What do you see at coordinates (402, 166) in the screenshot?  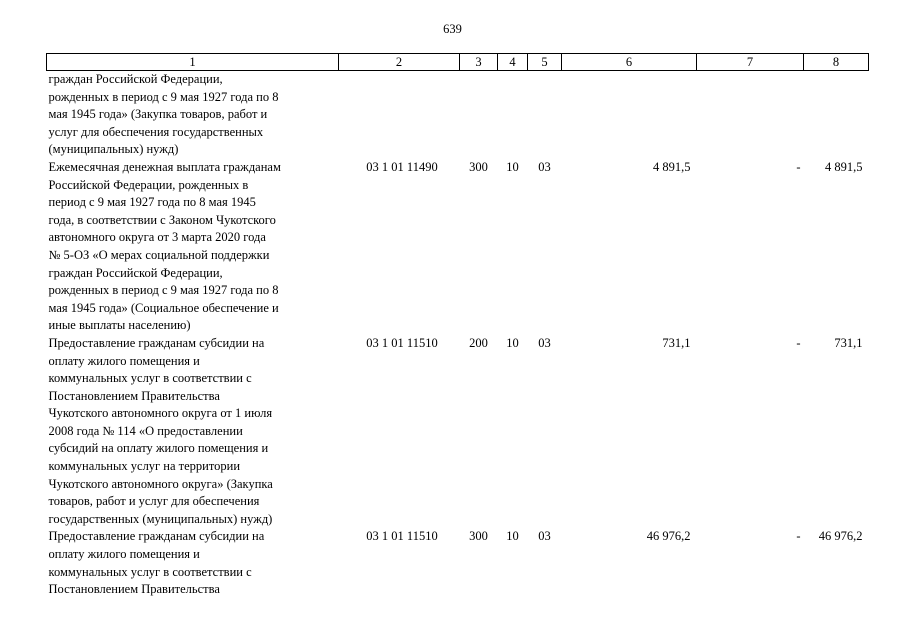 I see `row-code: 03 1 01 11490` at bounding box center [402, 166].